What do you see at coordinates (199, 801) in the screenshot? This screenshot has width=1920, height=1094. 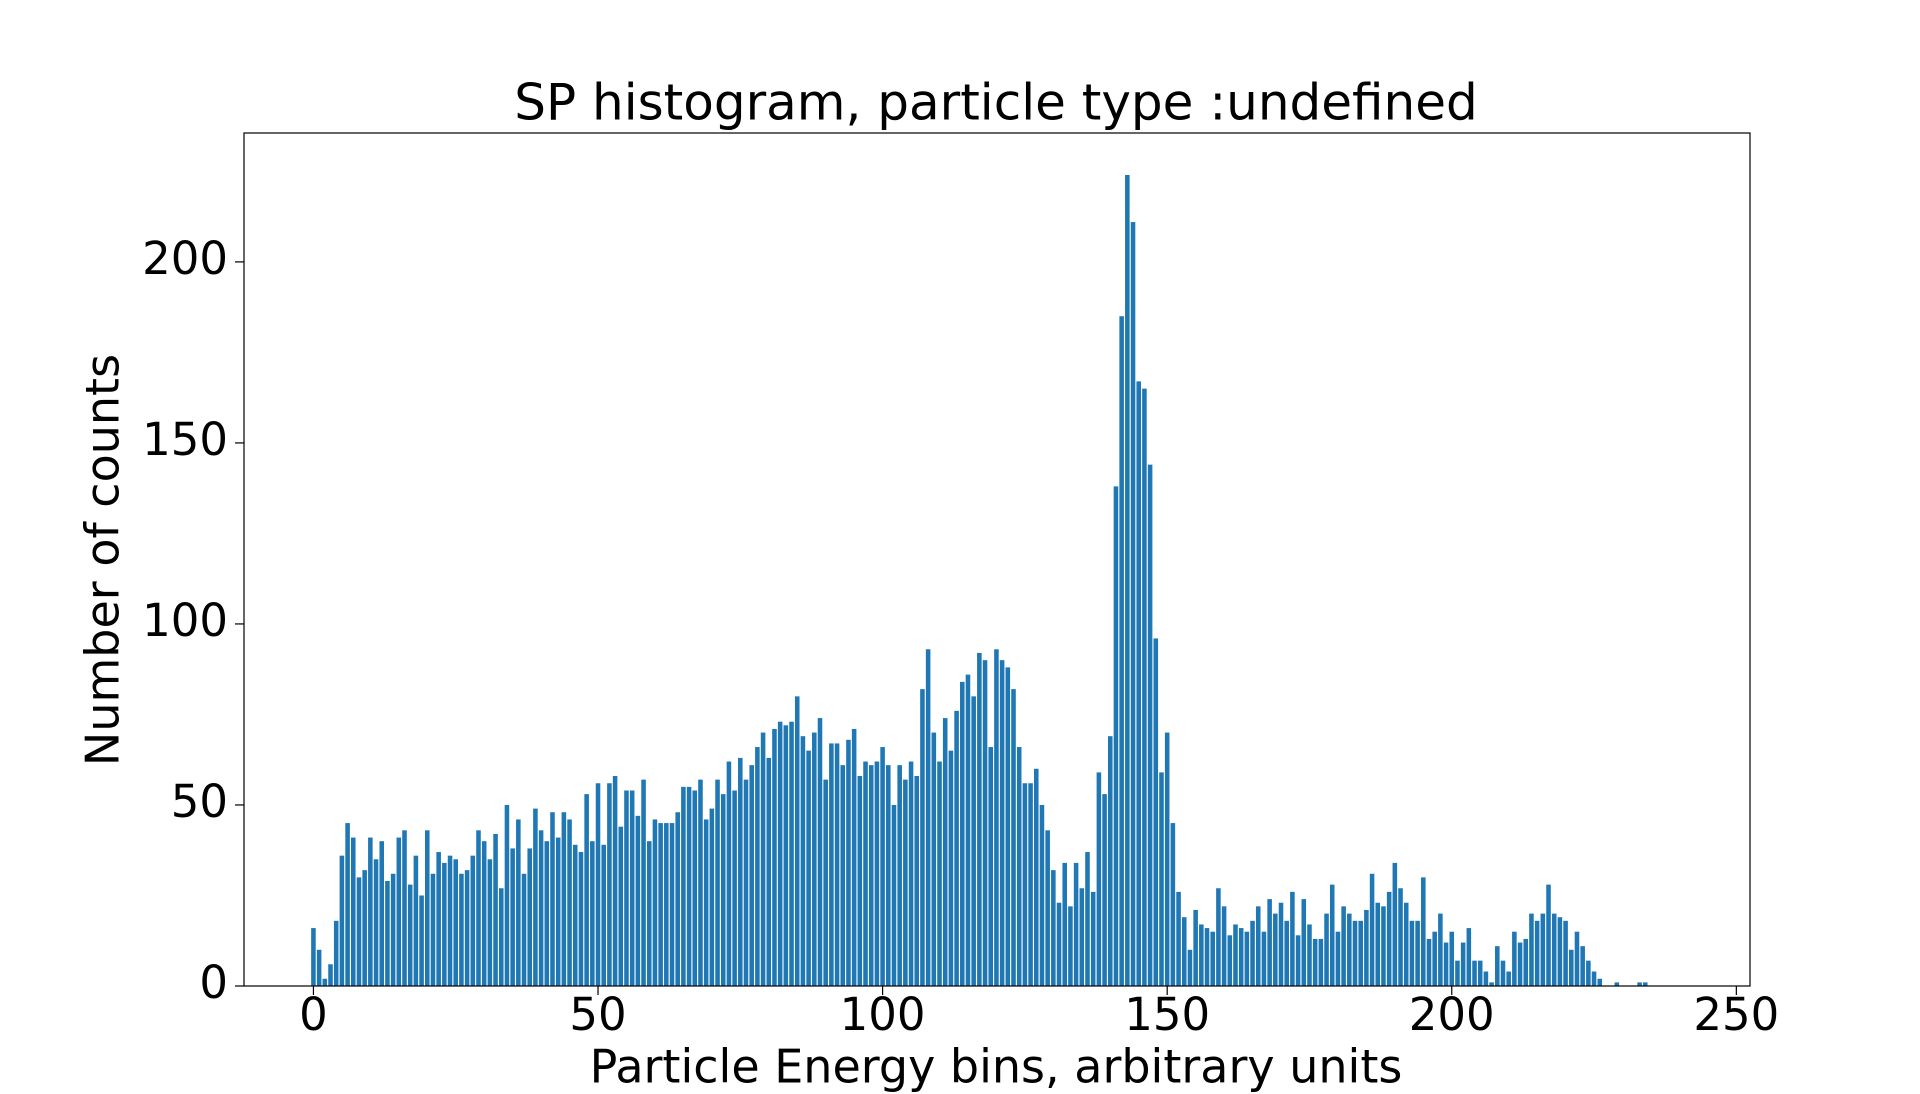 I see `y-tick-label: 50` at bounding box center [199, 801].